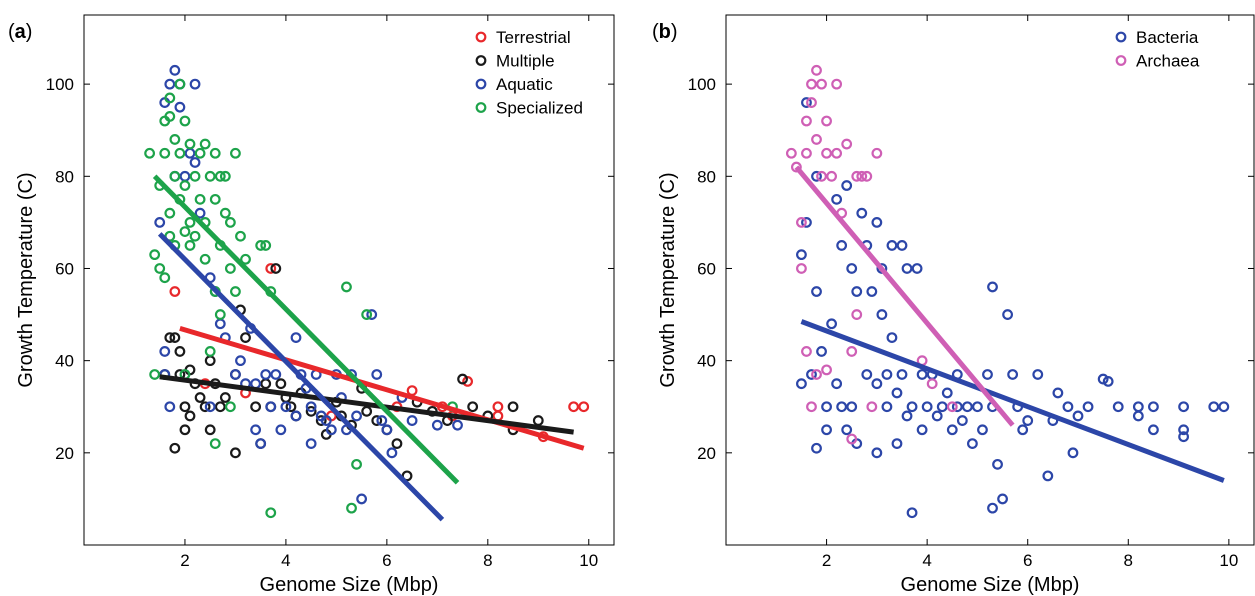 The height and width of the screenshot is (596, 1255). I want to click on legend-label: Terrestrial, so click(533, 37).